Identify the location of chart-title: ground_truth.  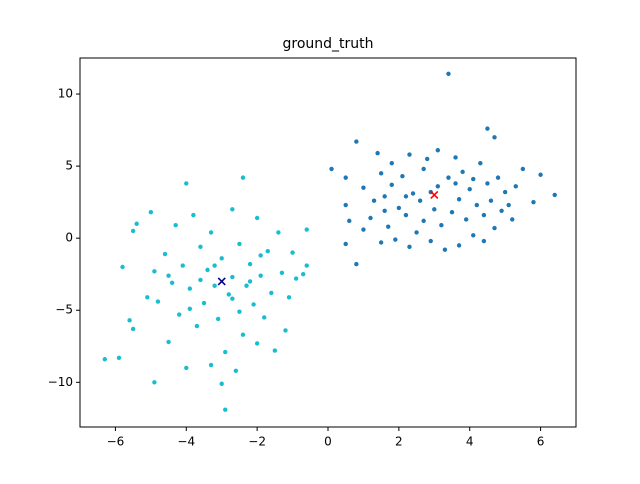
(327, 44).